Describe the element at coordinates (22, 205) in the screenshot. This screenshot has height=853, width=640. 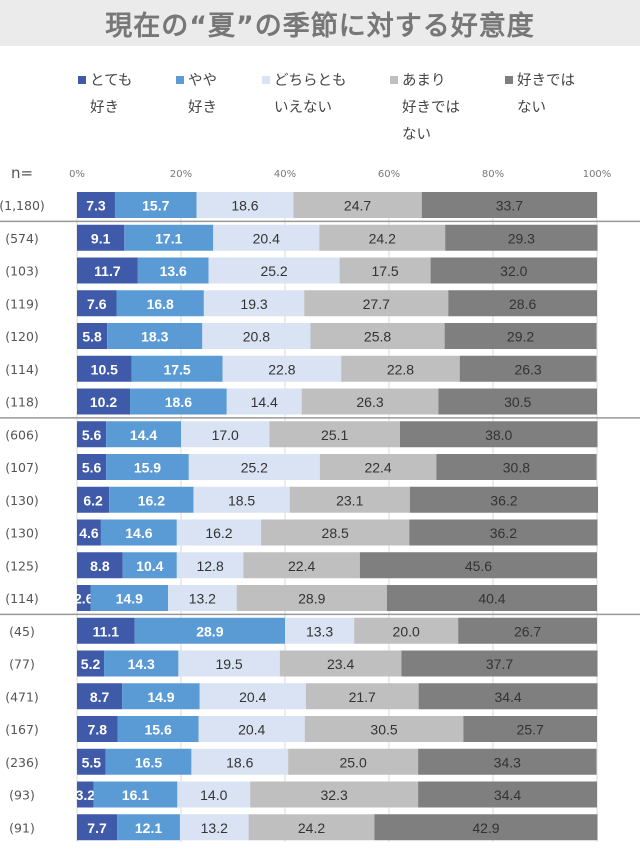
I see `category-label: (1,180)` at that location.